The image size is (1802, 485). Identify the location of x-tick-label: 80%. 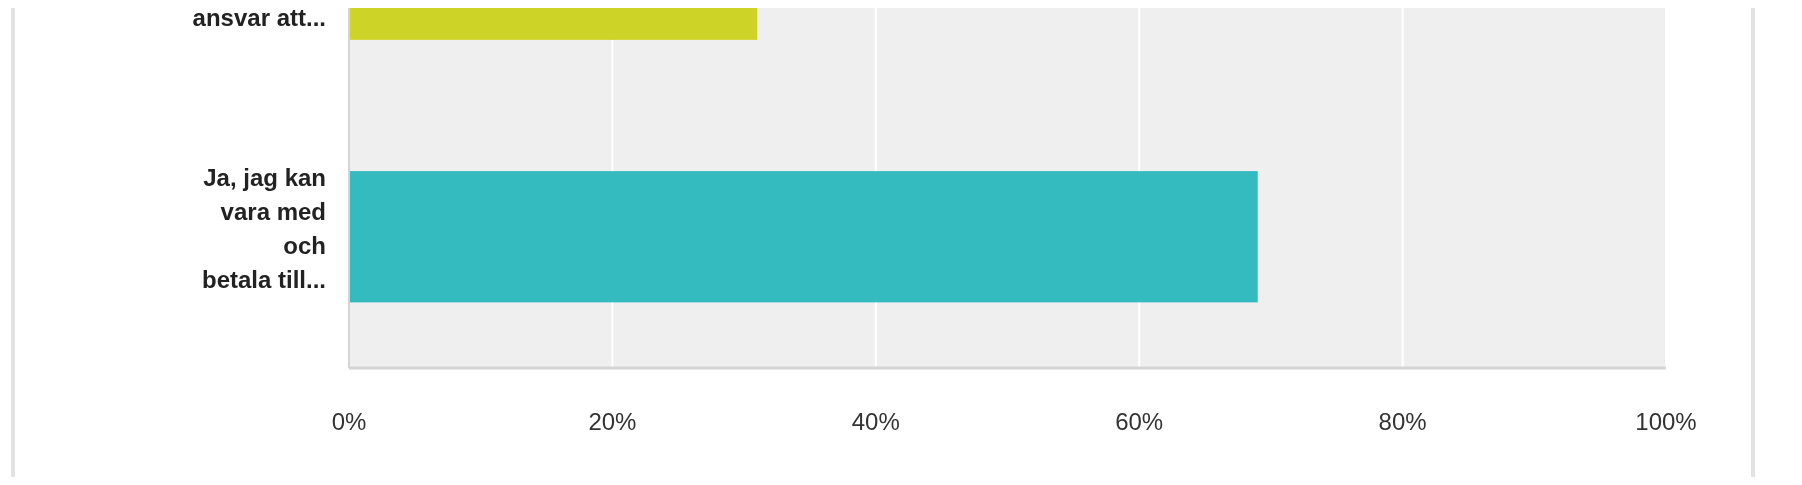
(1402, 421).